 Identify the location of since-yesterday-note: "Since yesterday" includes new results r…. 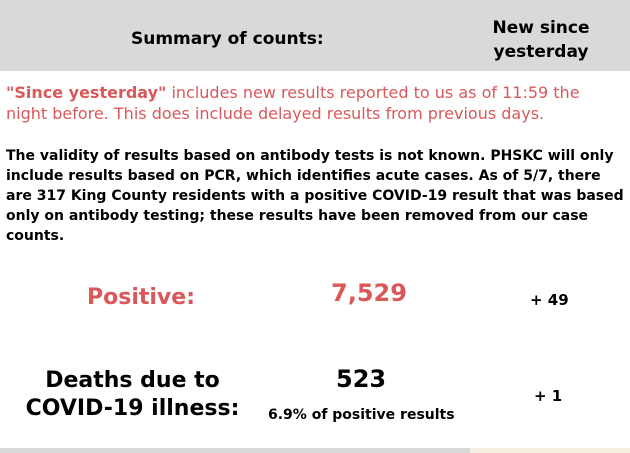
(315, 103).